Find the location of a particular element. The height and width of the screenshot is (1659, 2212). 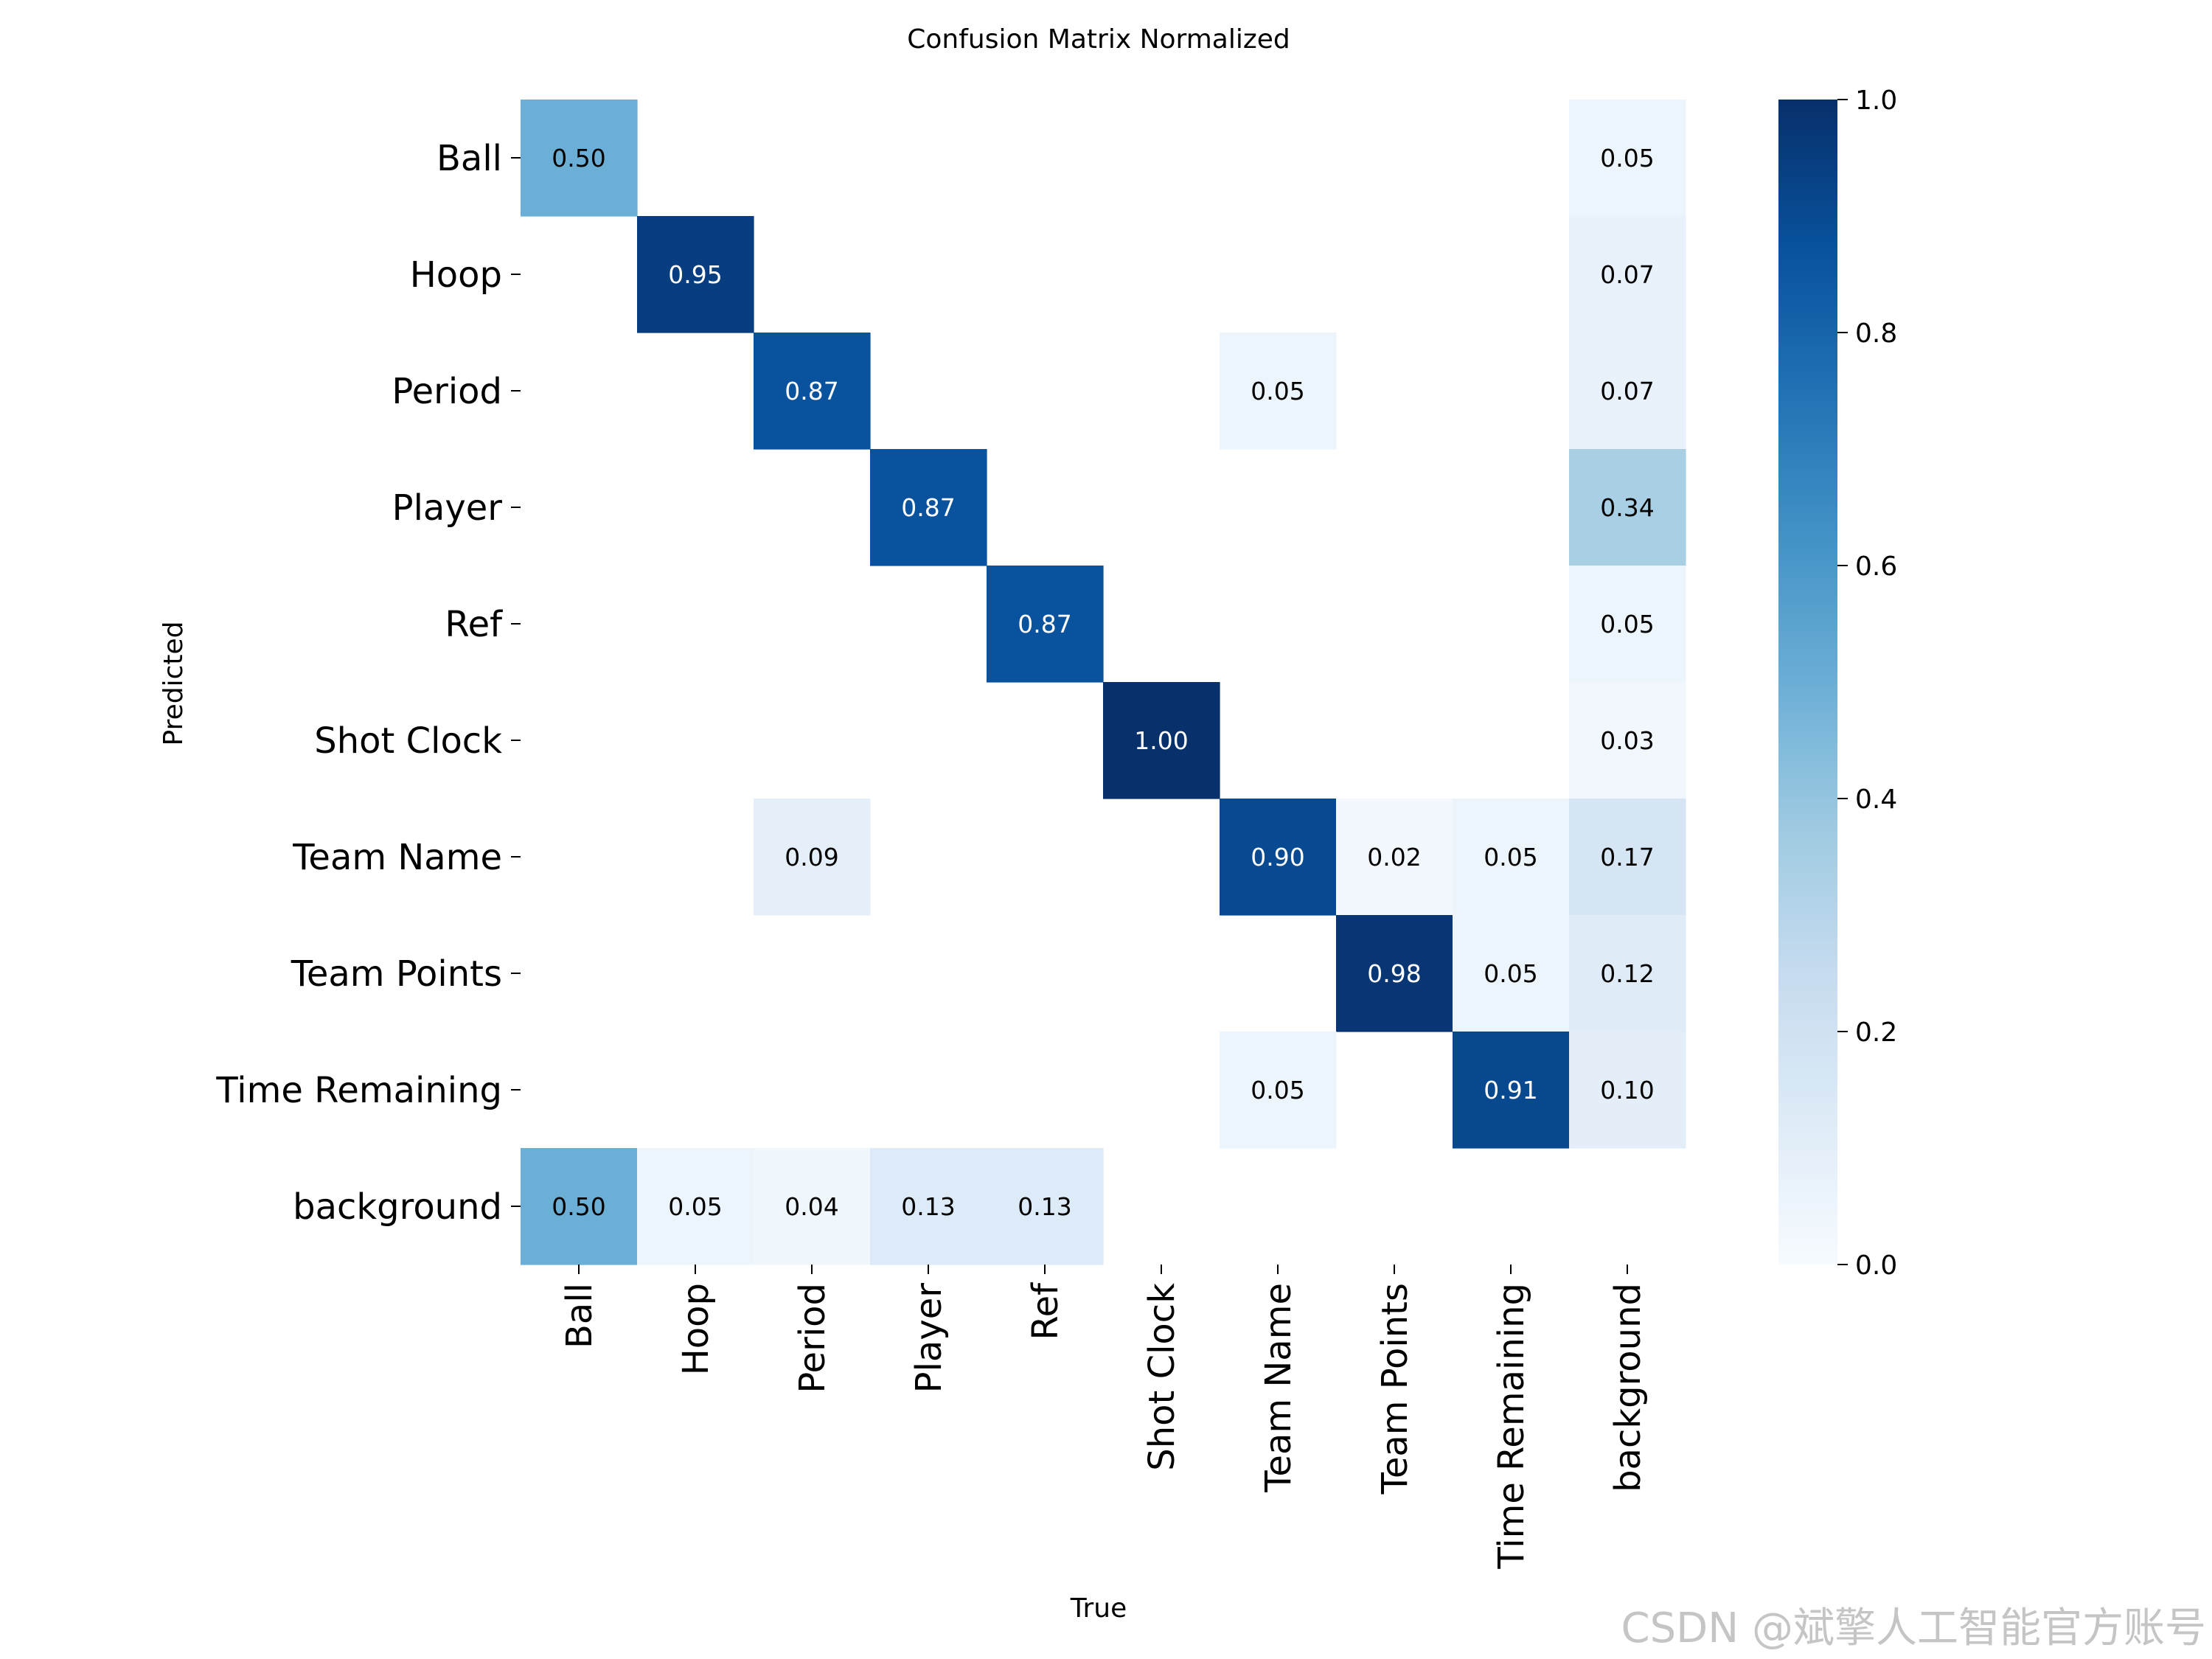

watermark-text: CSDN @斌擎人工智能官方账号 is located at coordinates (1913, 1628).